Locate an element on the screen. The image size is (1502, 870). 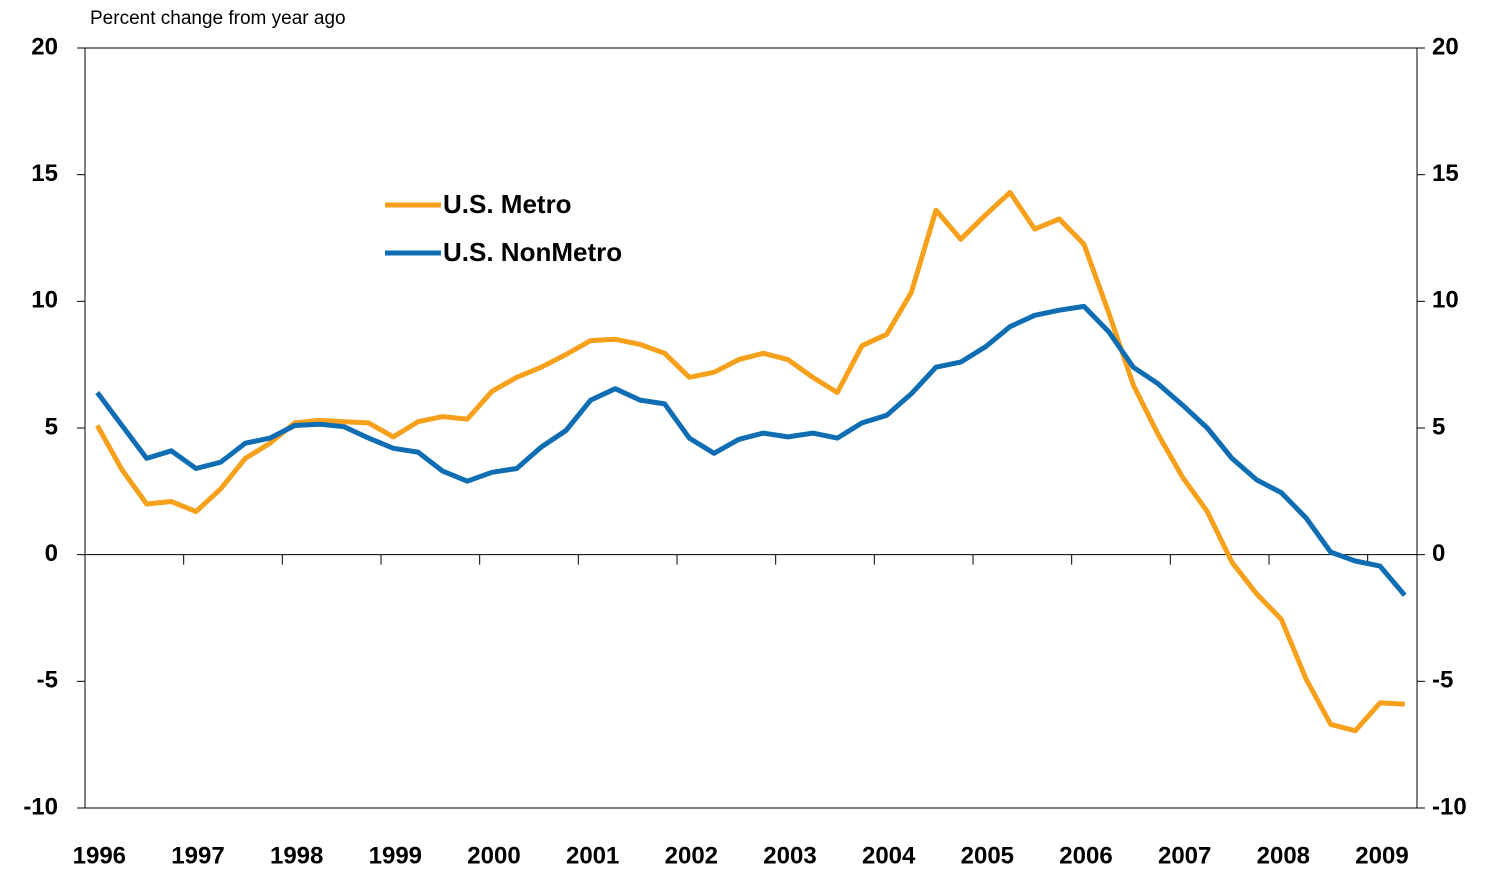
x-tick-label: 2004 is located at coordinates (889, 855).